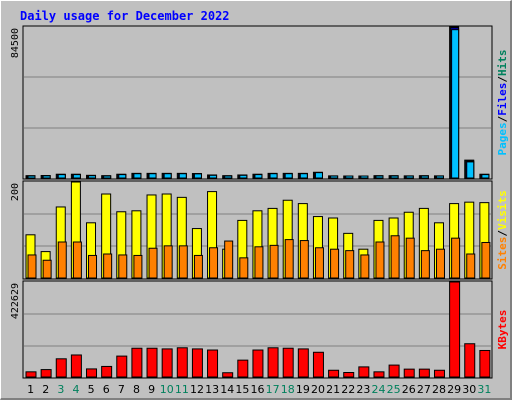 The height and width of the screenshot is (401, 512). I want to click on x-tick-label: 31, so click(484, 389).